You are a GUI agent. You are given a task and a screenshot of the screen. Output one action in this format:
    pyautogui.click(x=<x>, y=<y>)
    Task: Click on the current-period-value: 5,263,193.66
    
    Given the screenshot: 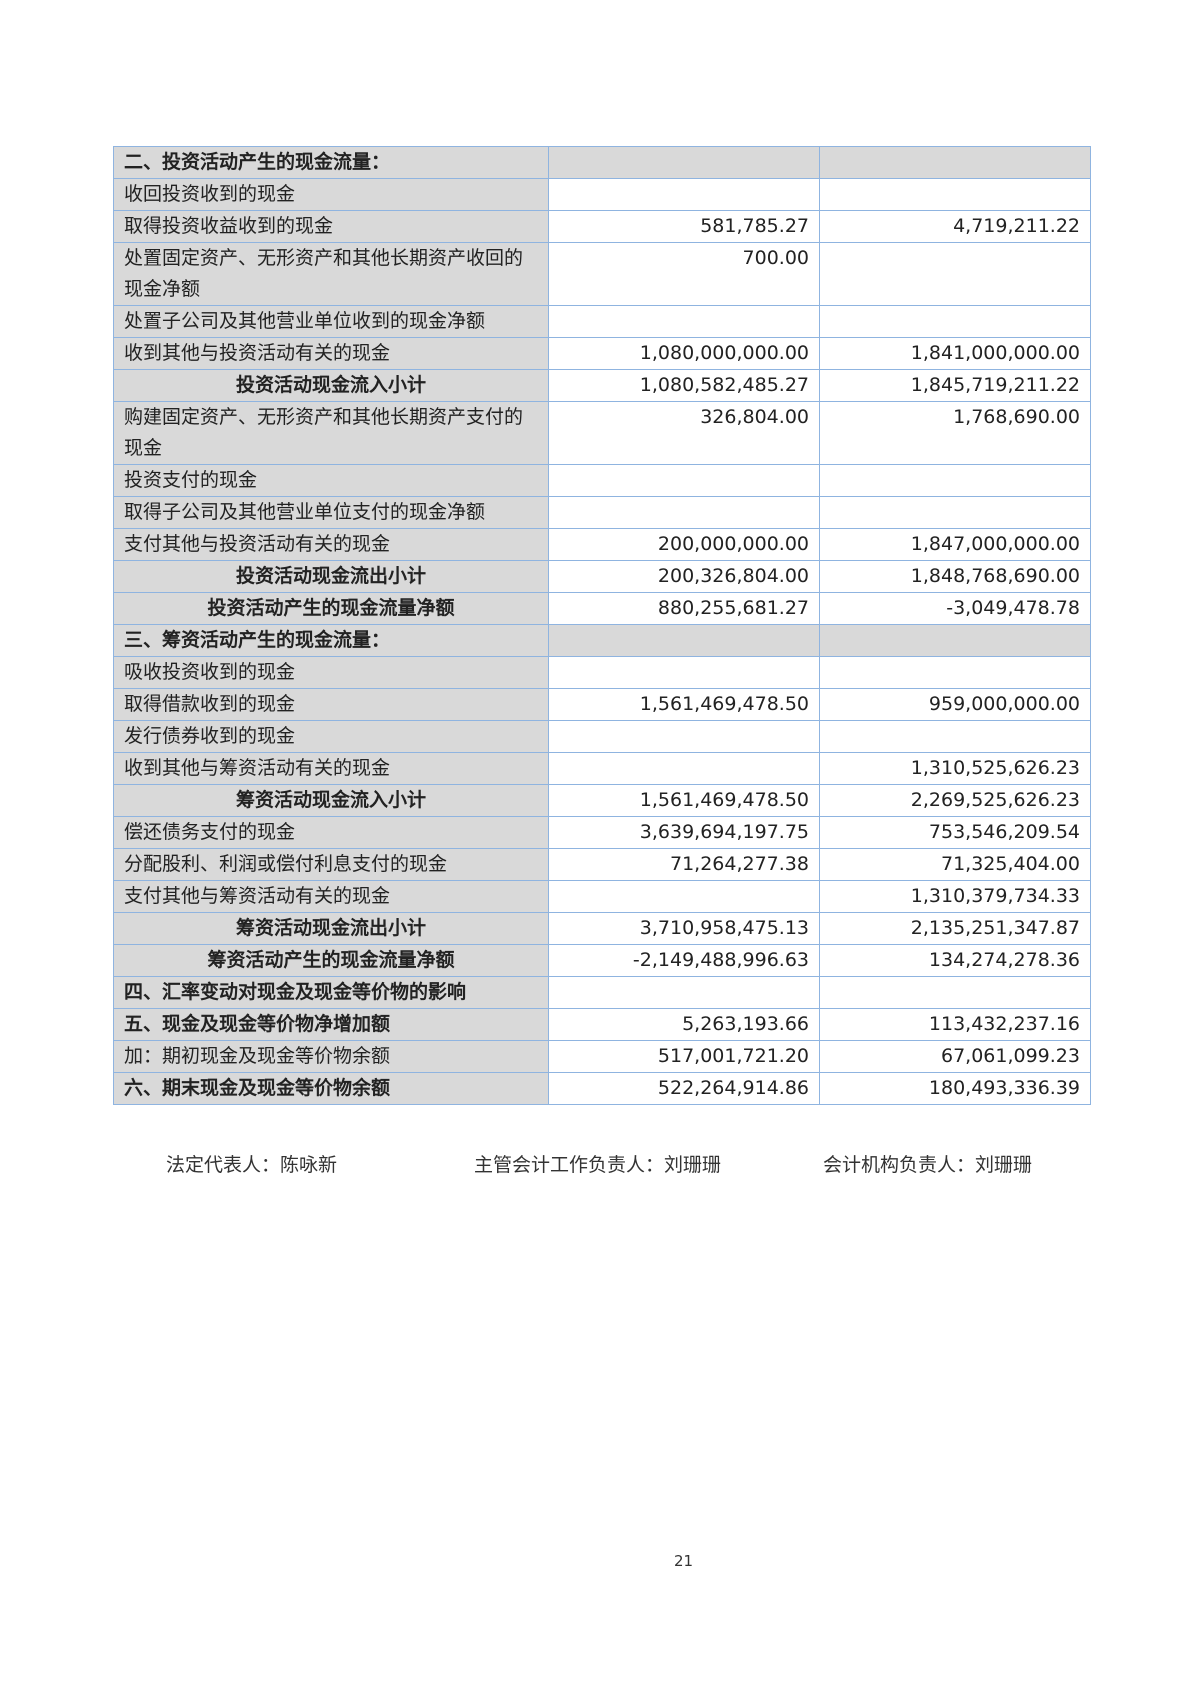 What is the action you would take?
    pyautogui.click(x=684, y=1024)
    